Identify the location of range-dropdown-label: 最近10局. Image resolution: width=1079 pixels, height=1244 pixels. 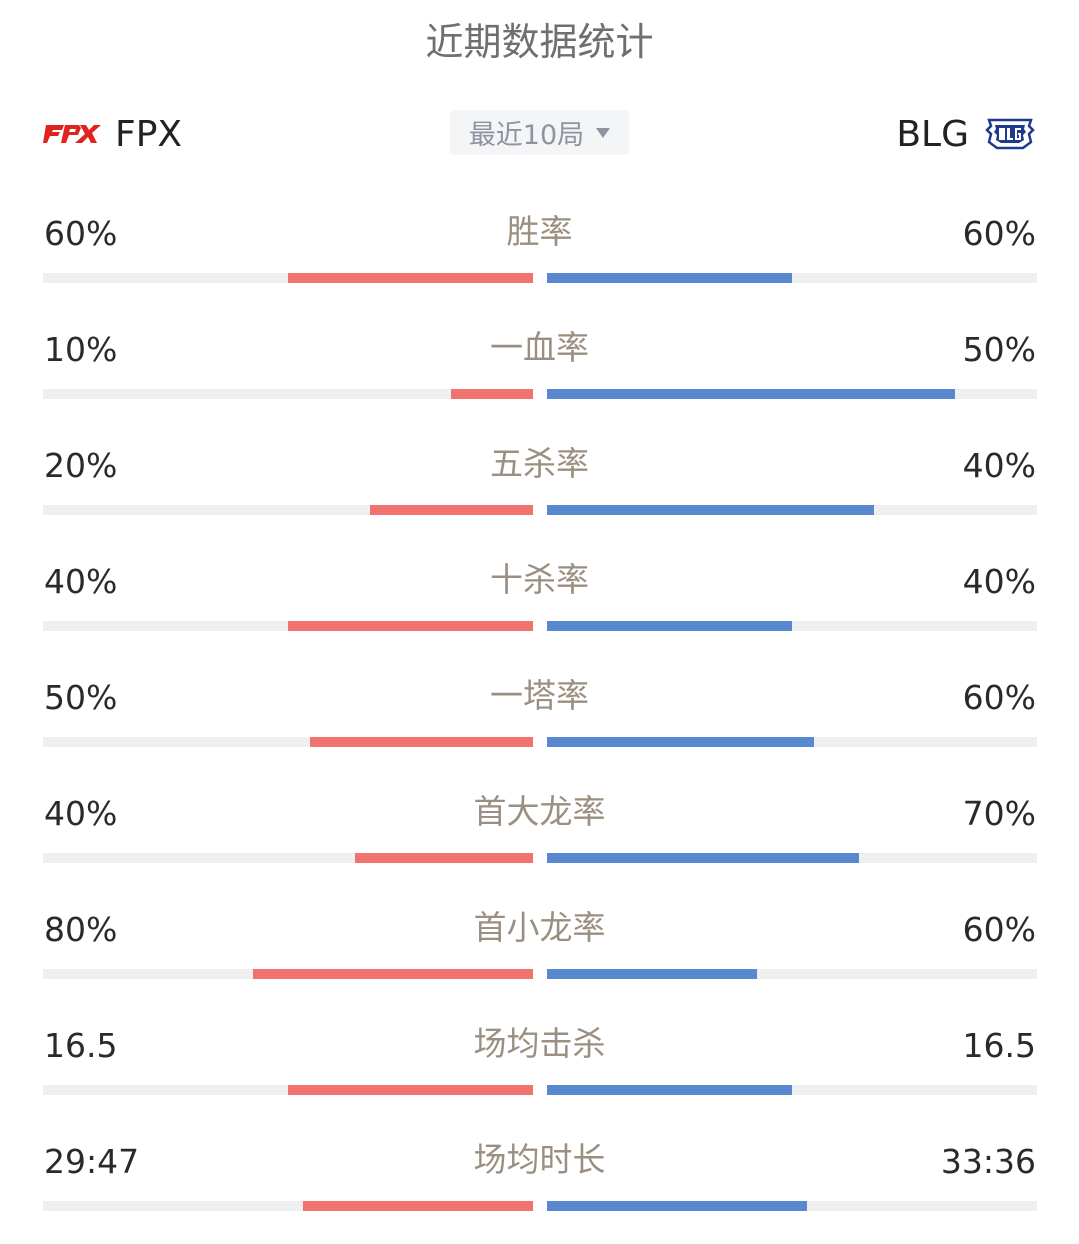
(526, 135).